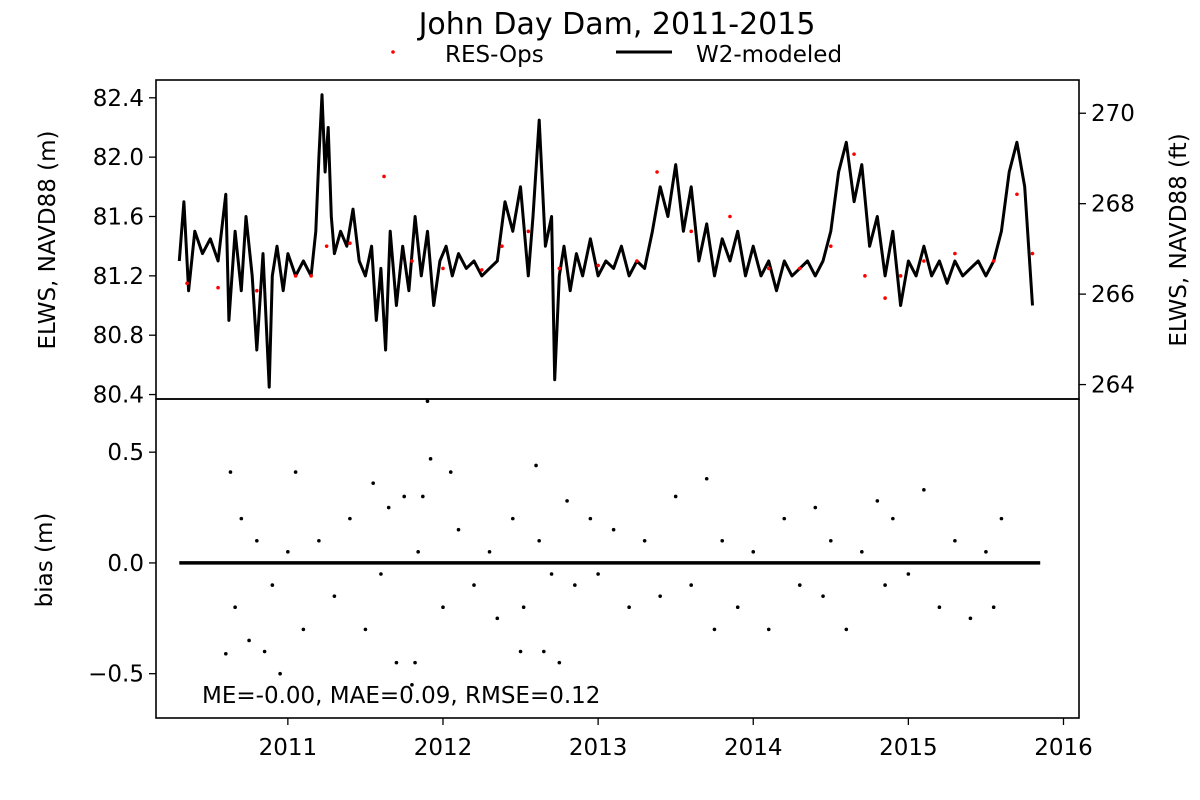 This screenshot has height=800, width=1200. Describe the element at coordinates (288, 748) in the screenshot. I see `x-tick-label: 2011` at that location.